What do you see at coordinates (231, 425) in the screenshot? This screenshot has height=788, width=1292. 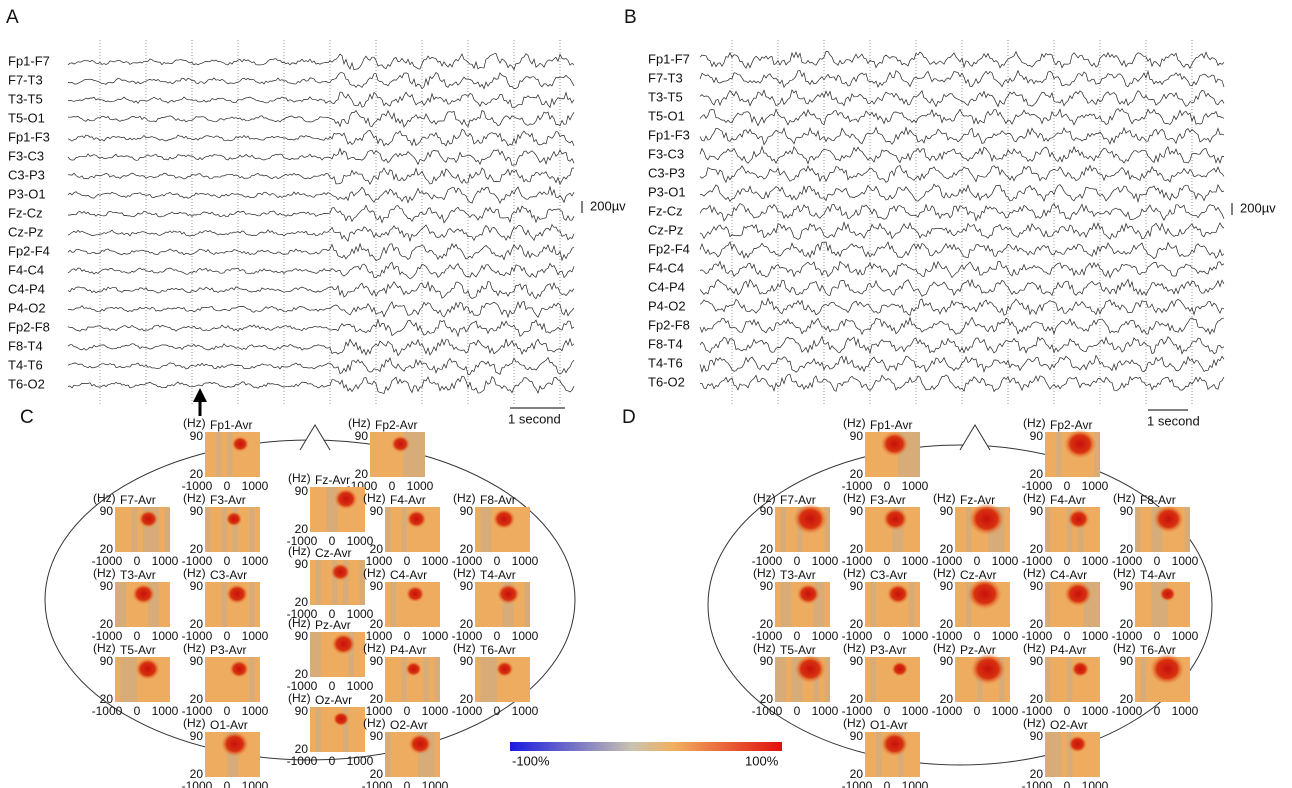 I see `tf-name: Fp1-Avr` at bounding box center [231, 425].